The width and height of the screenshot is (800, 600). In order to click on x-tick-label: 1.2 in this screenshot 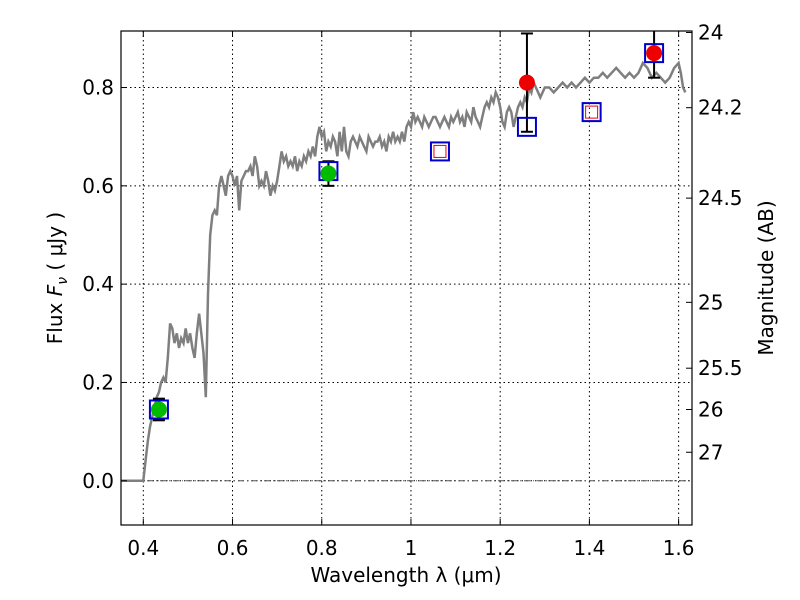, I will do `click(500, 548)`.